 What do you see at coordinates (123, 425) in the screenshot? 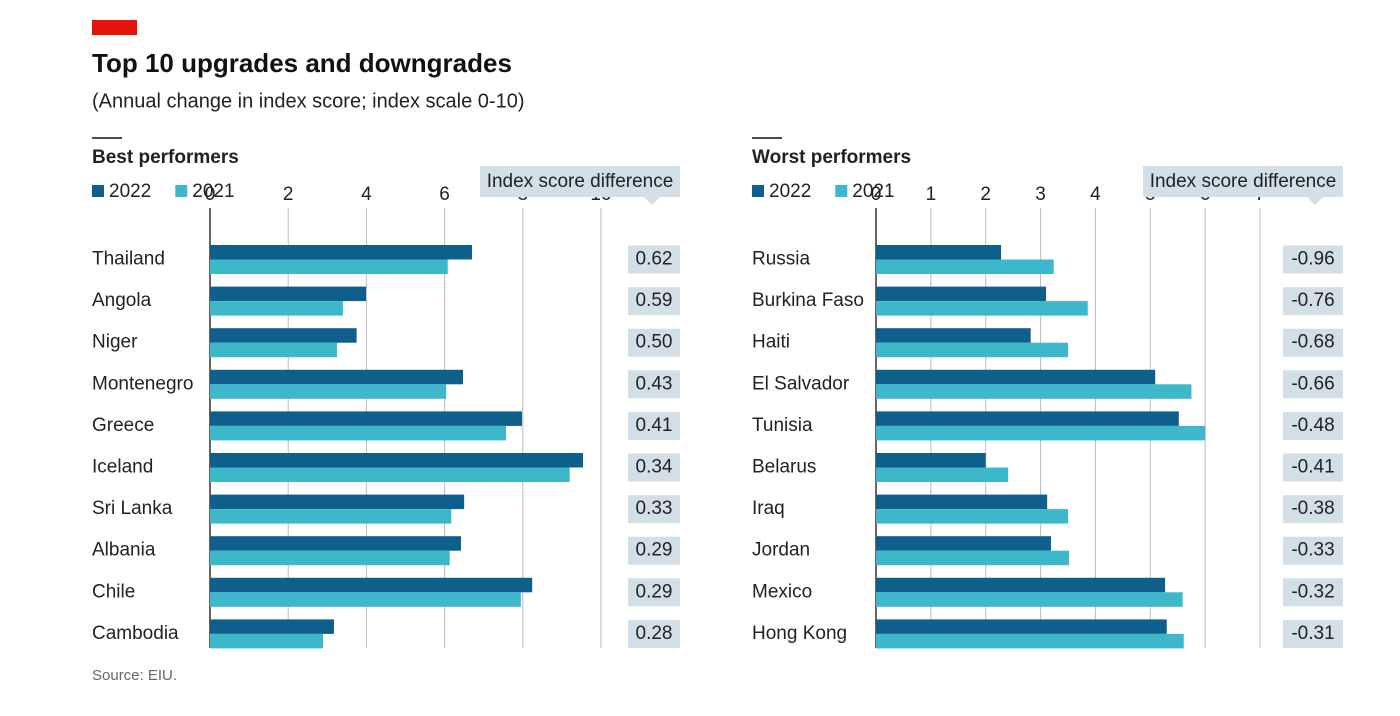
I see `category-label: Greece` at bounding box center [123, 425].